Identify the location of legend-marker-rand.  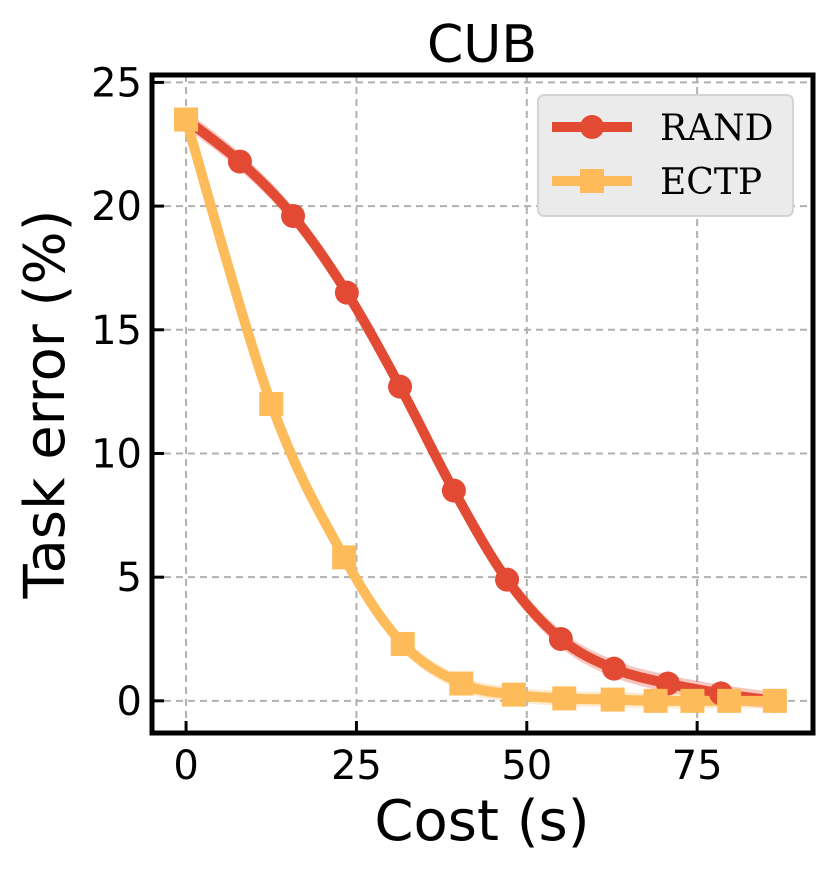
(592, 127).